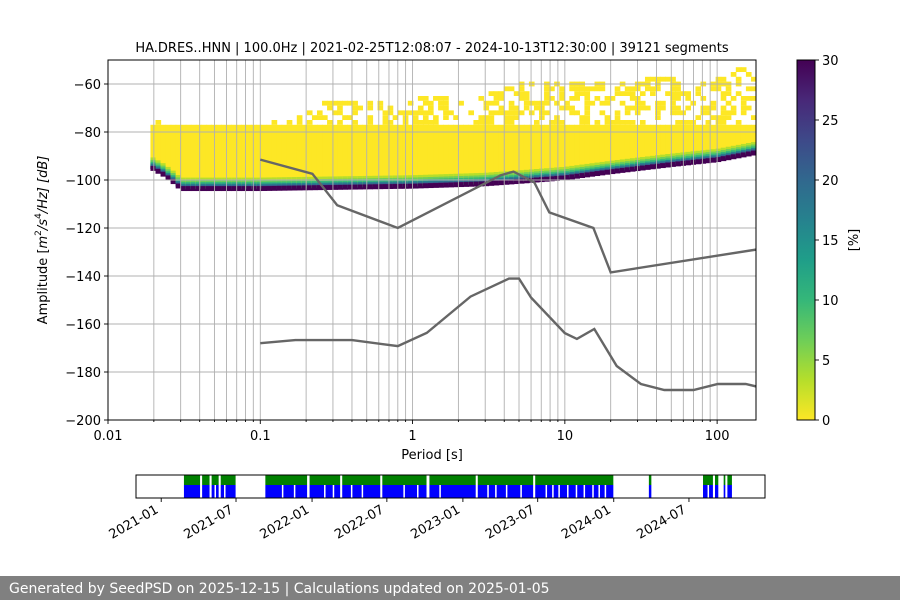 The image size is (900, 600). What do you see at coordinates (42, 240) in the screenshot?
I see `y-axis-label: Amplitude [m2/s4/Hz] [dB]` at bounding box center [42, 240].